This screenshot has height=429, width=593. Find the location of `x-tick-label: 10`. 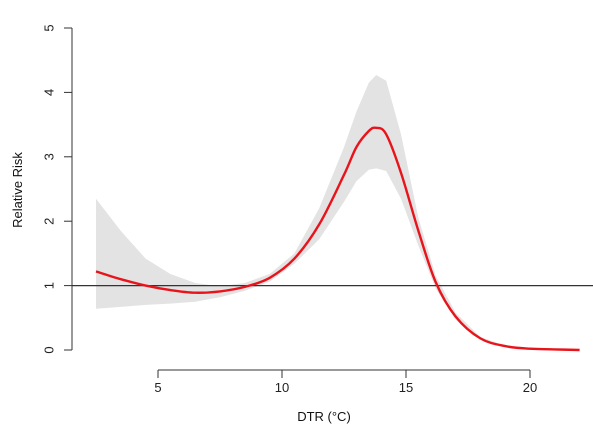

x-tick-label: 10 is located at coordinates (282, 387).